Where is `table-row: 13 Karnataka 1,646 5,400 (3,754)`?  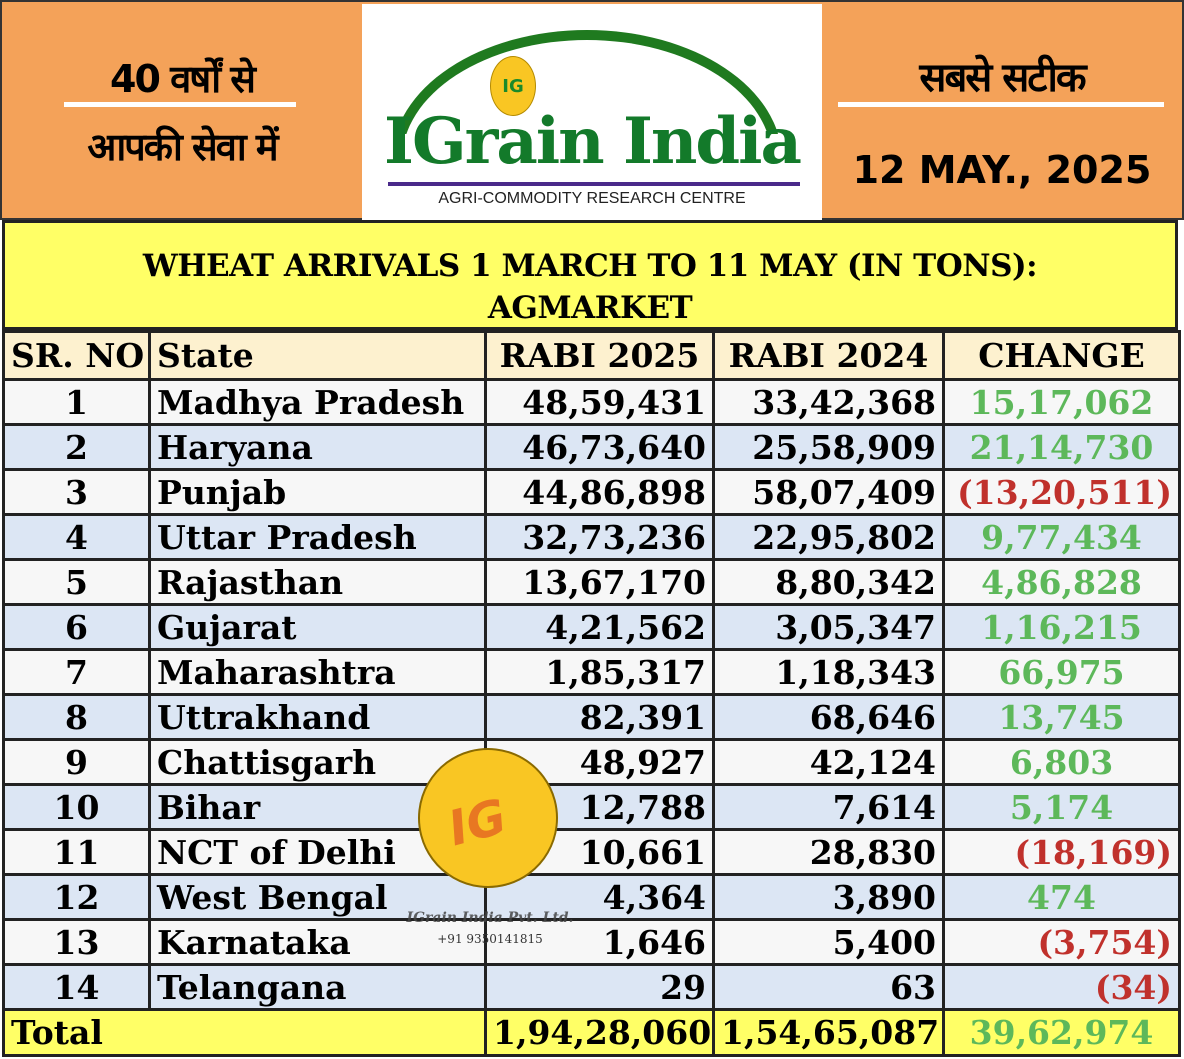 table-row: 13 Karnataka 1,646 5,400 (3,754) is located at coordinates (591, 942).